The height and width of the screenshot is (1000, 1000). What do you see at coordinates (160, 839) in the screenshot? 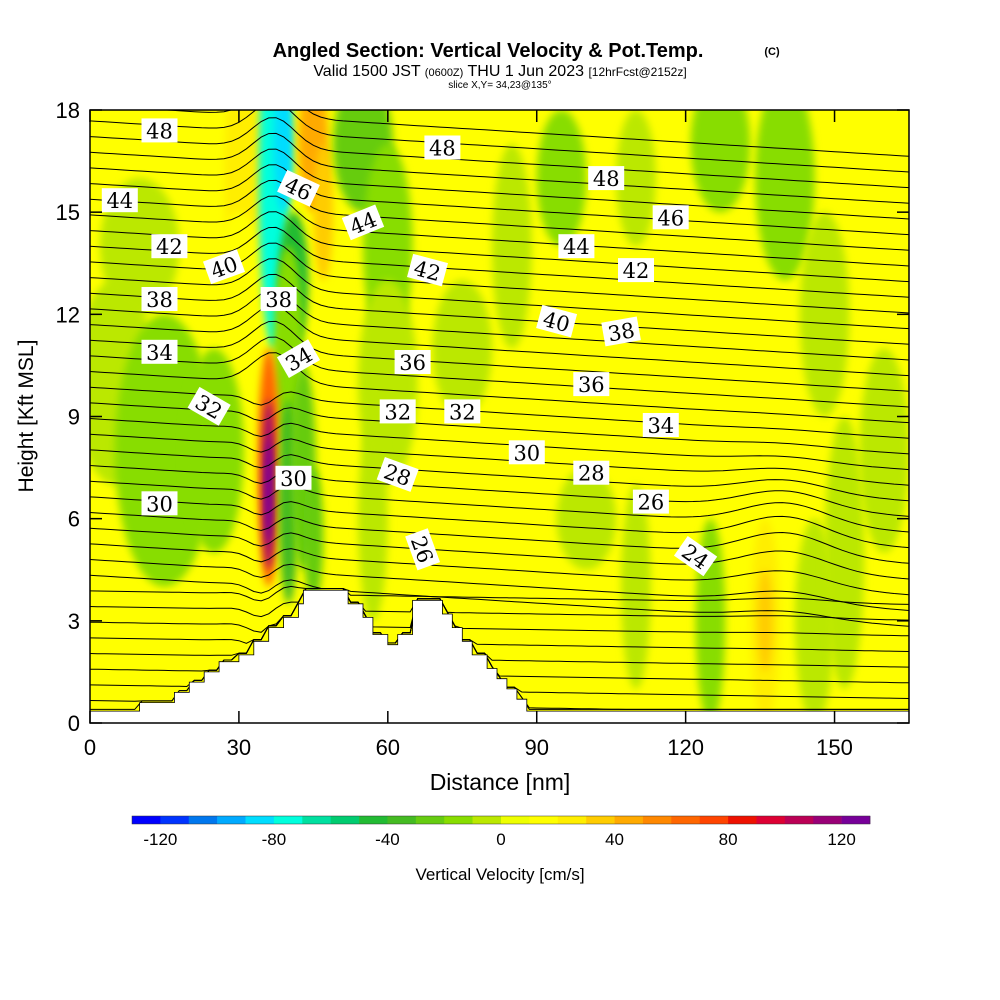
I see `colorbar-tick-label: -120` at bounding box center [160, 839].